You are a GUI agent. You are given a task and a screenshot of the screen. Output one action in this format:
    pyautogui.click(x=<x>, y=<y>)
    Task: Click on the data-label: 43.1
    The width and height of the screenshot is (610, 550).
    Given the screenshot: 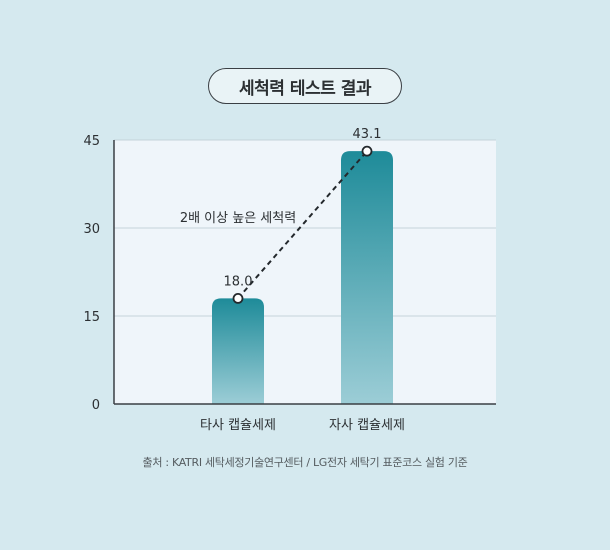 What is the action you would take?
    pyautogui.click(x=367, y=134)
    